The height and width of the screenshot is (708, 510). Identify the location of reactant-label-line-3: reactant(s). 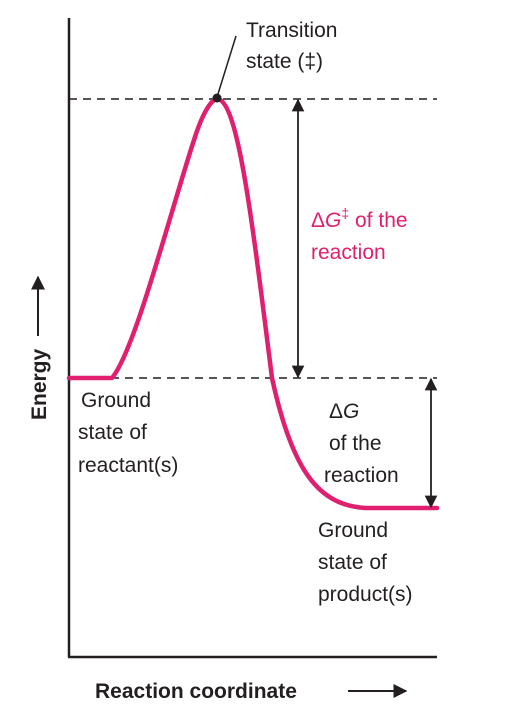
(128, 465).